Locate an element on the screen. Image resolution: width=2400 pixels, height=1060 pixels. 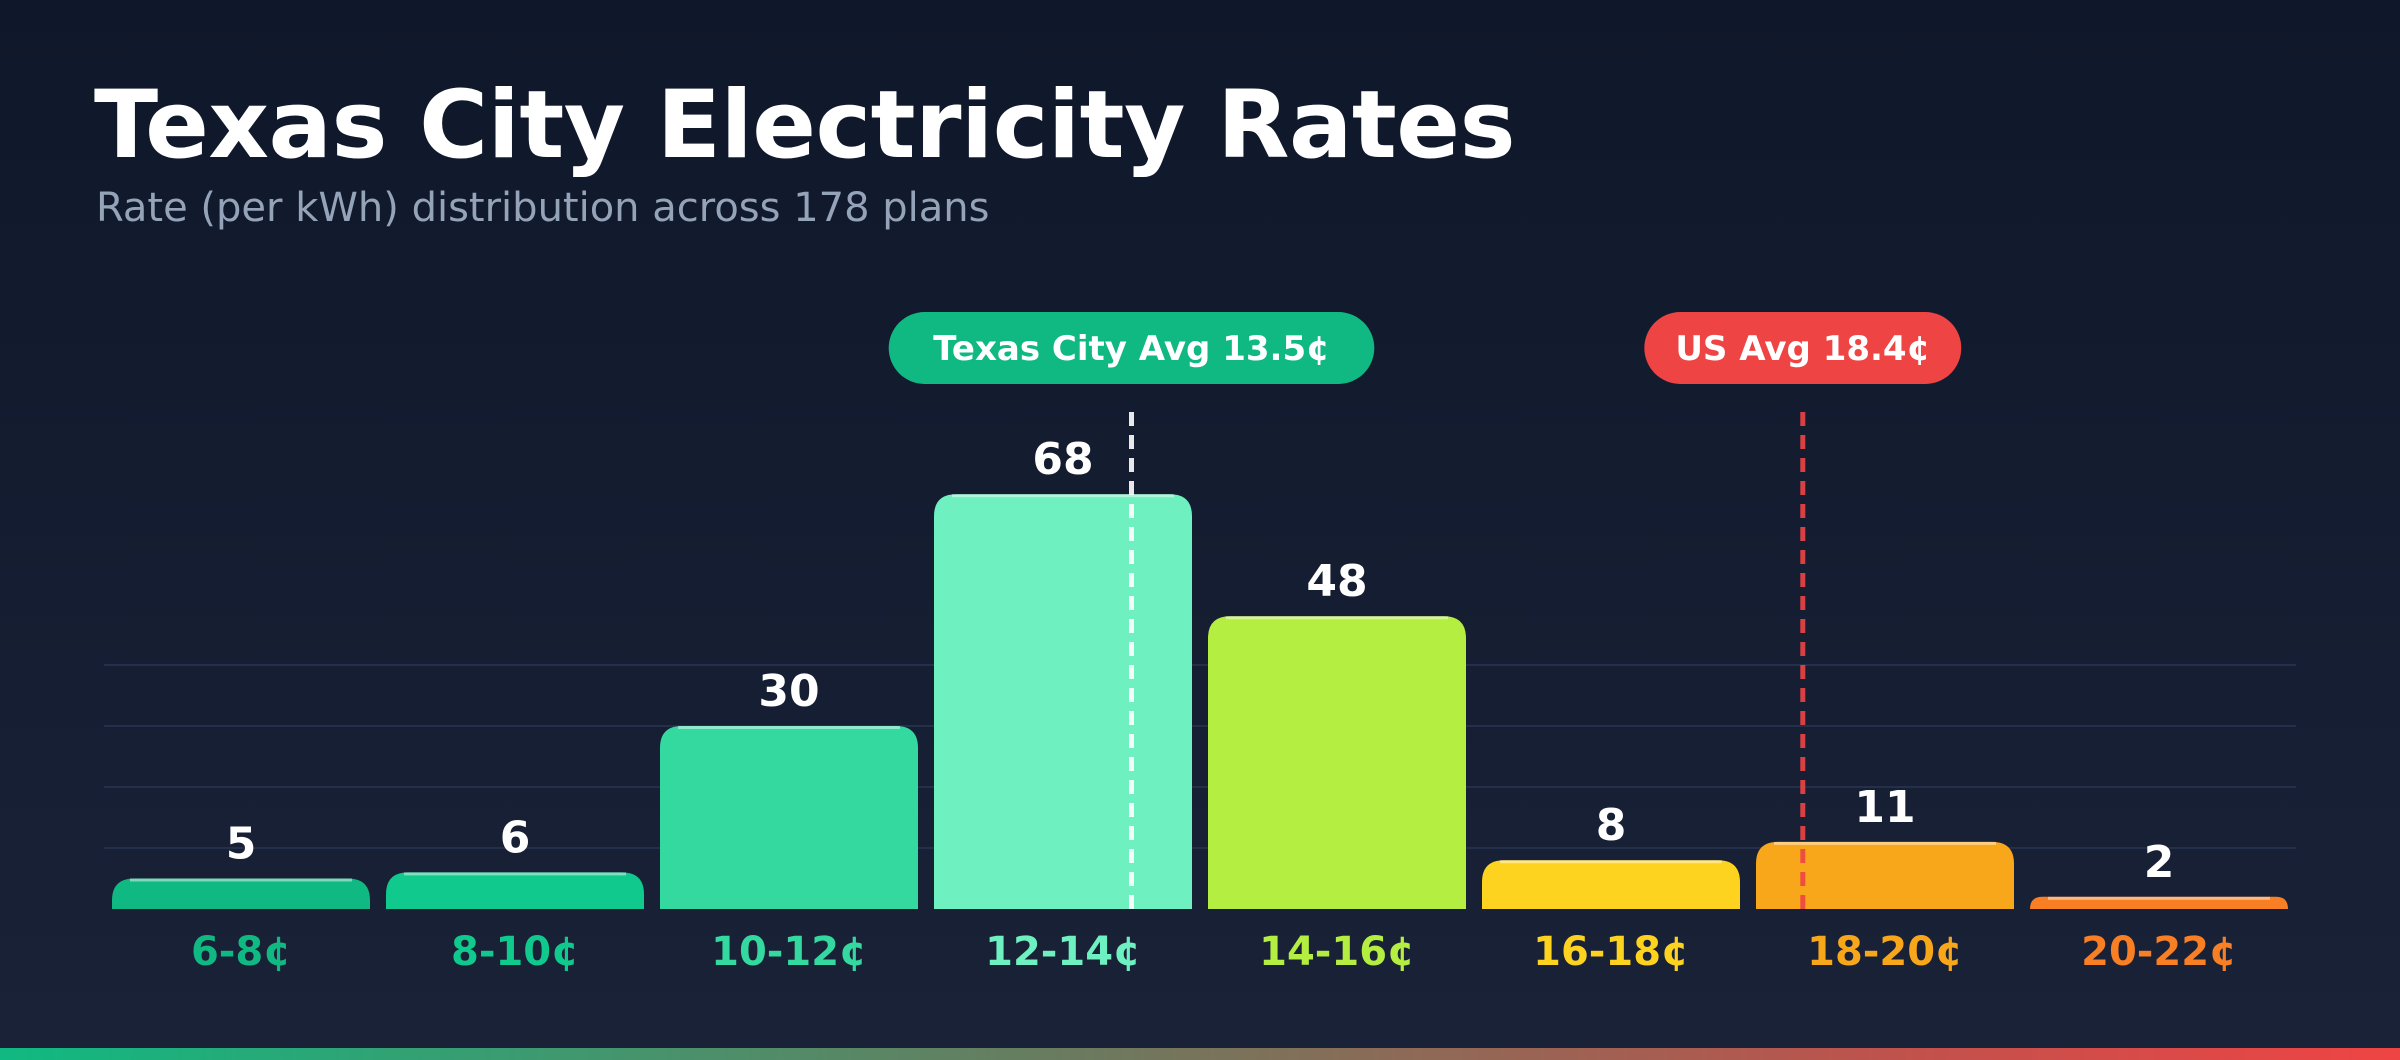
x-tick-label: 14-16¢ is located at coordinates (1337, 952).